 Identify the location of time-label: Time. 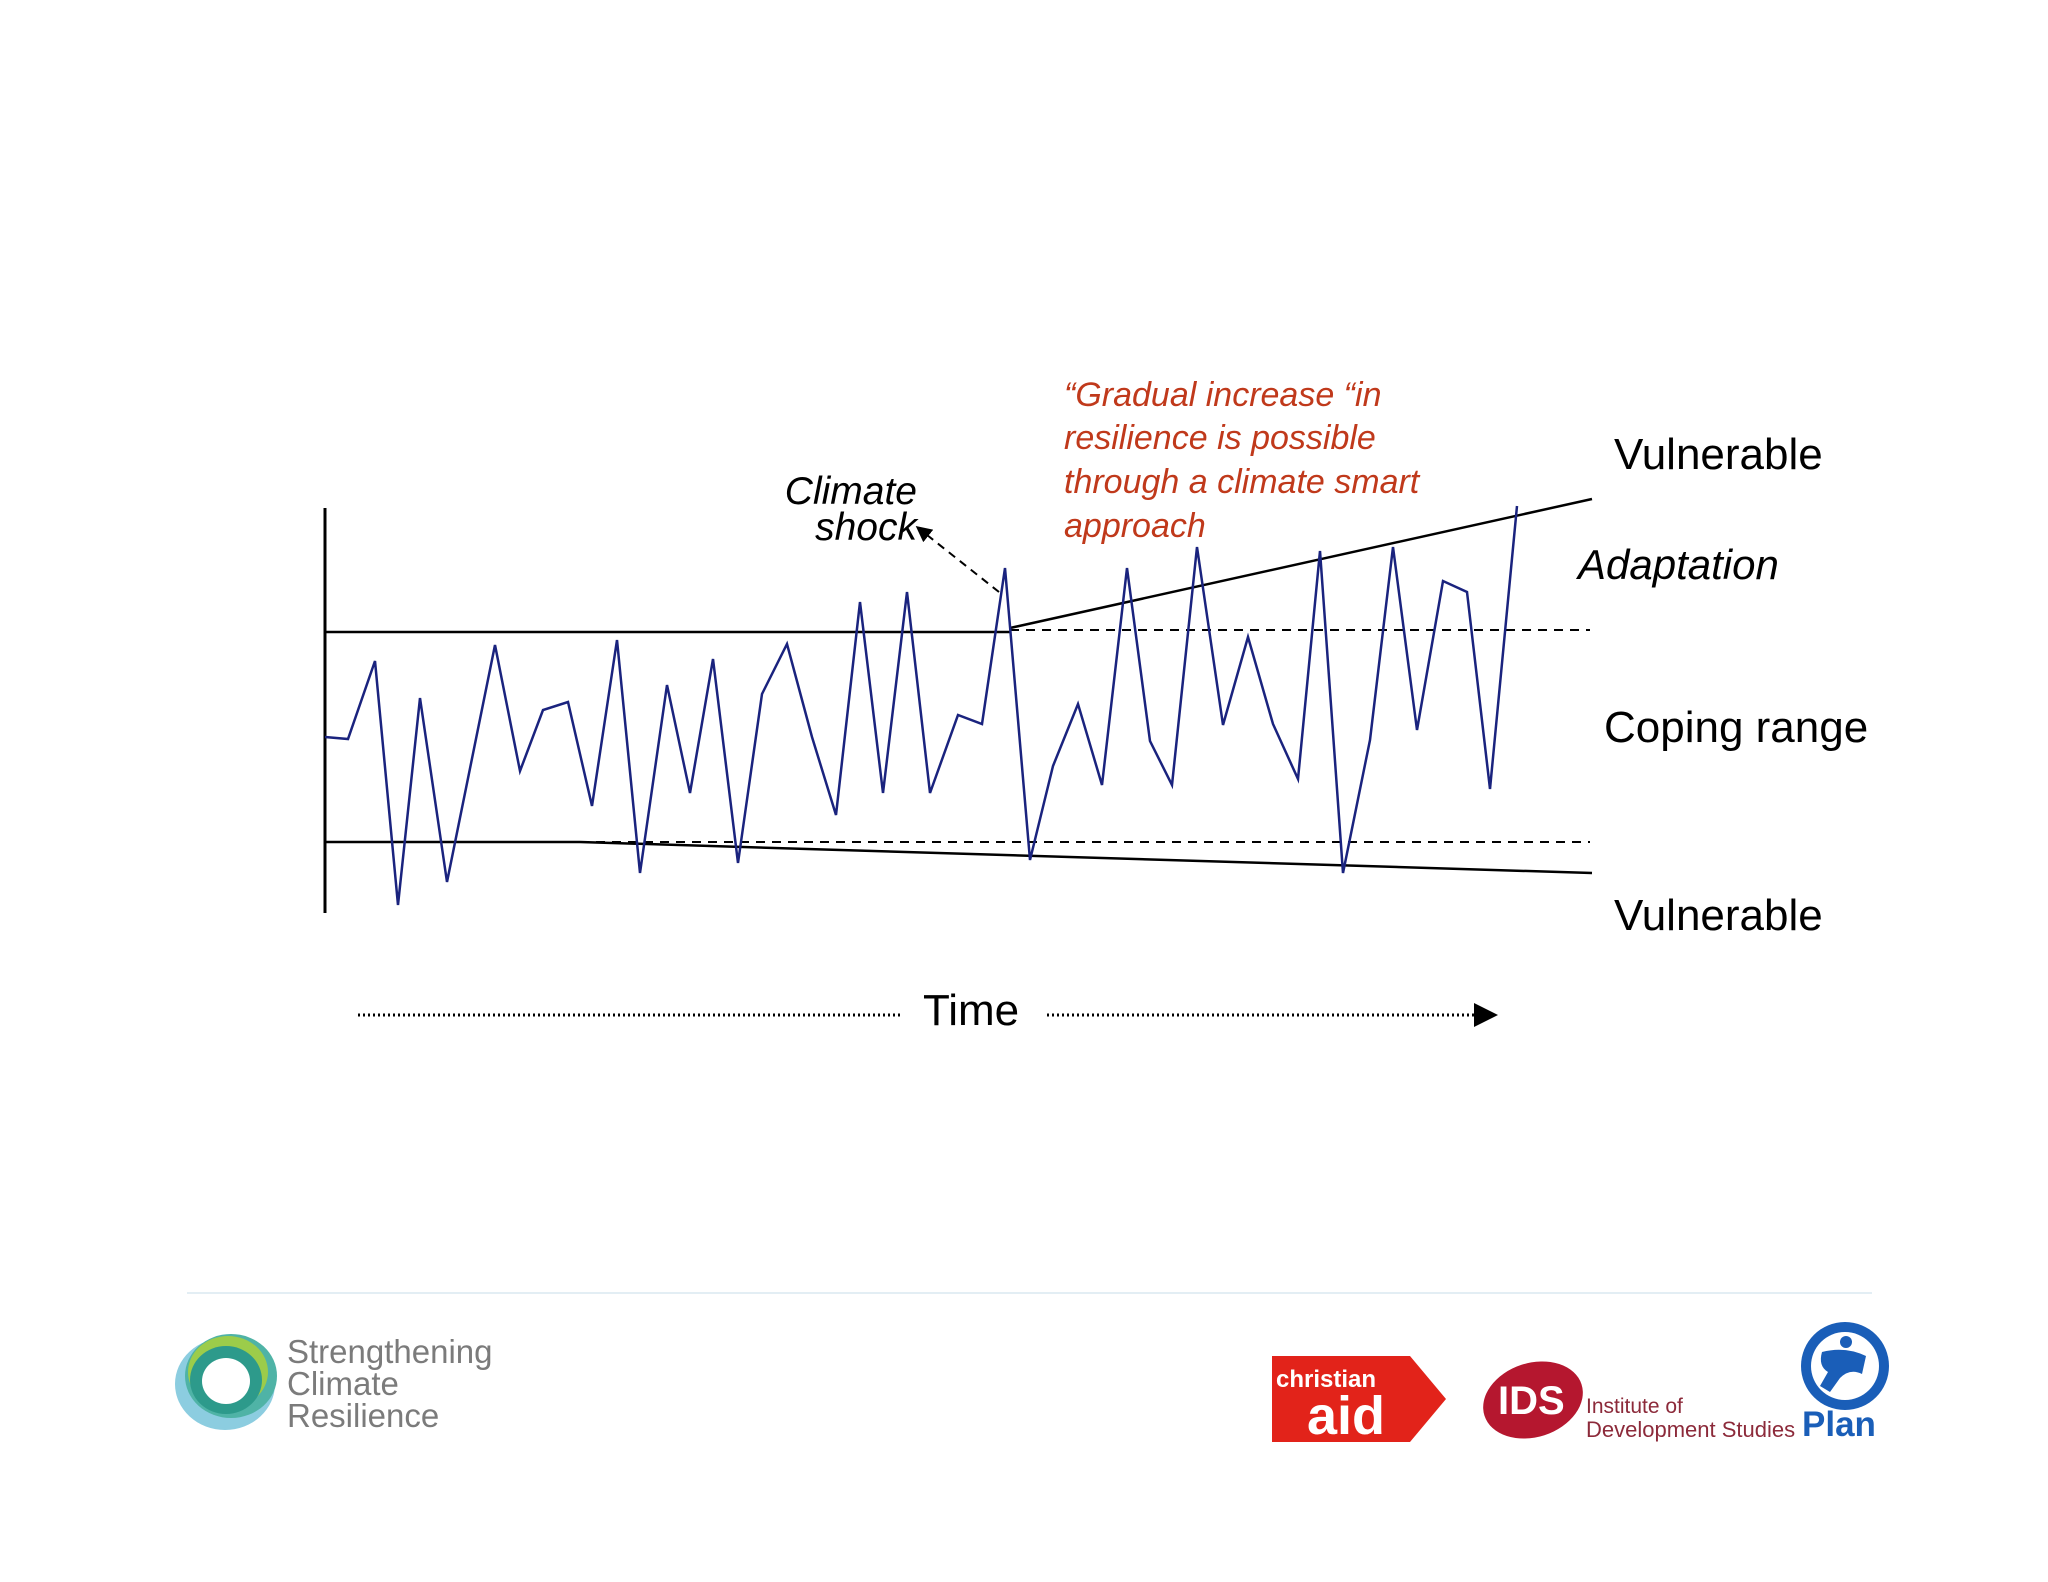
(971, 1010).